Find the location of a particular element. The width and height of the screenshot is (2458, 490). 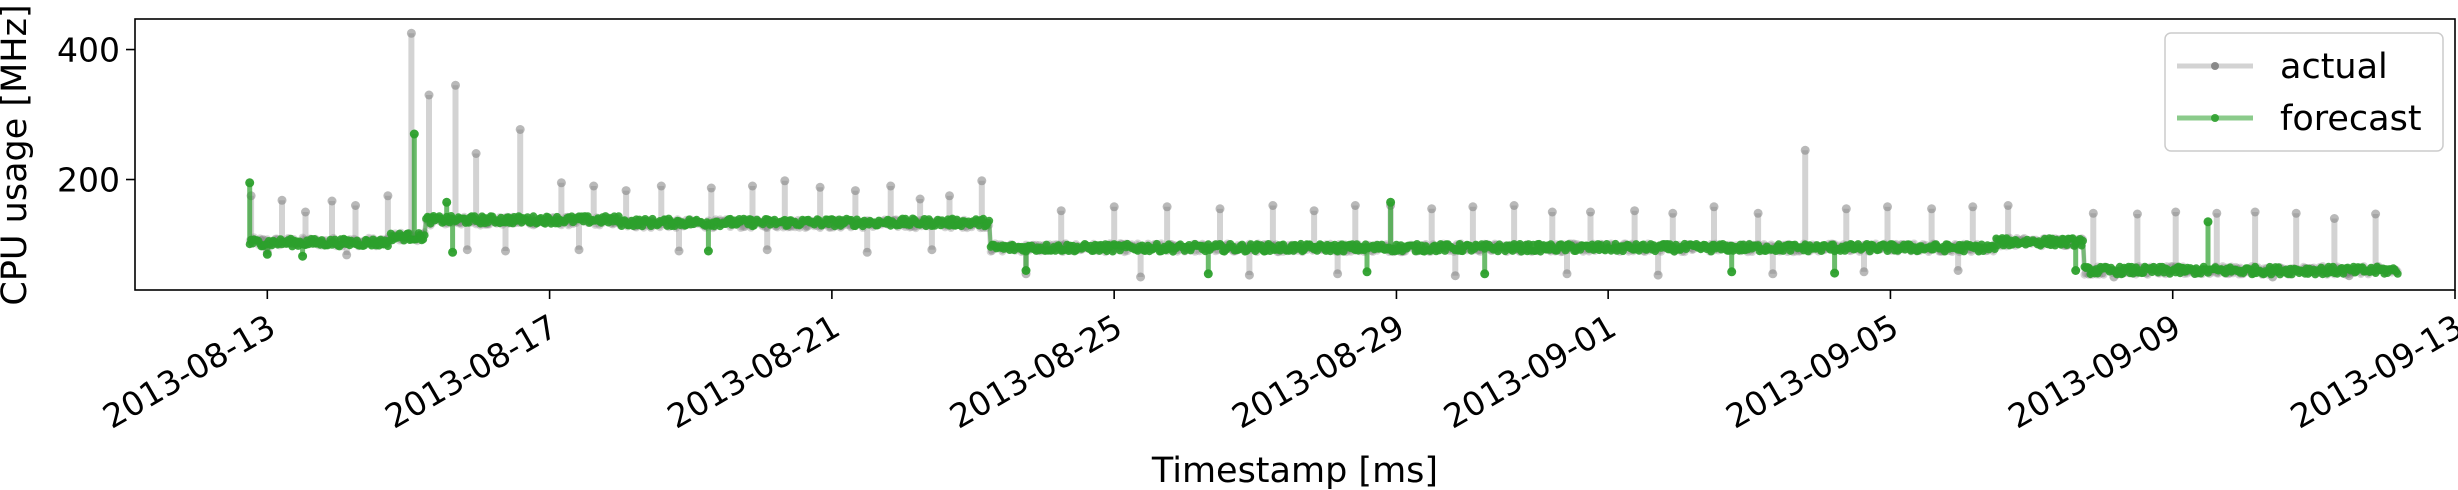

legend-box is located at coordinates (2304, 92).